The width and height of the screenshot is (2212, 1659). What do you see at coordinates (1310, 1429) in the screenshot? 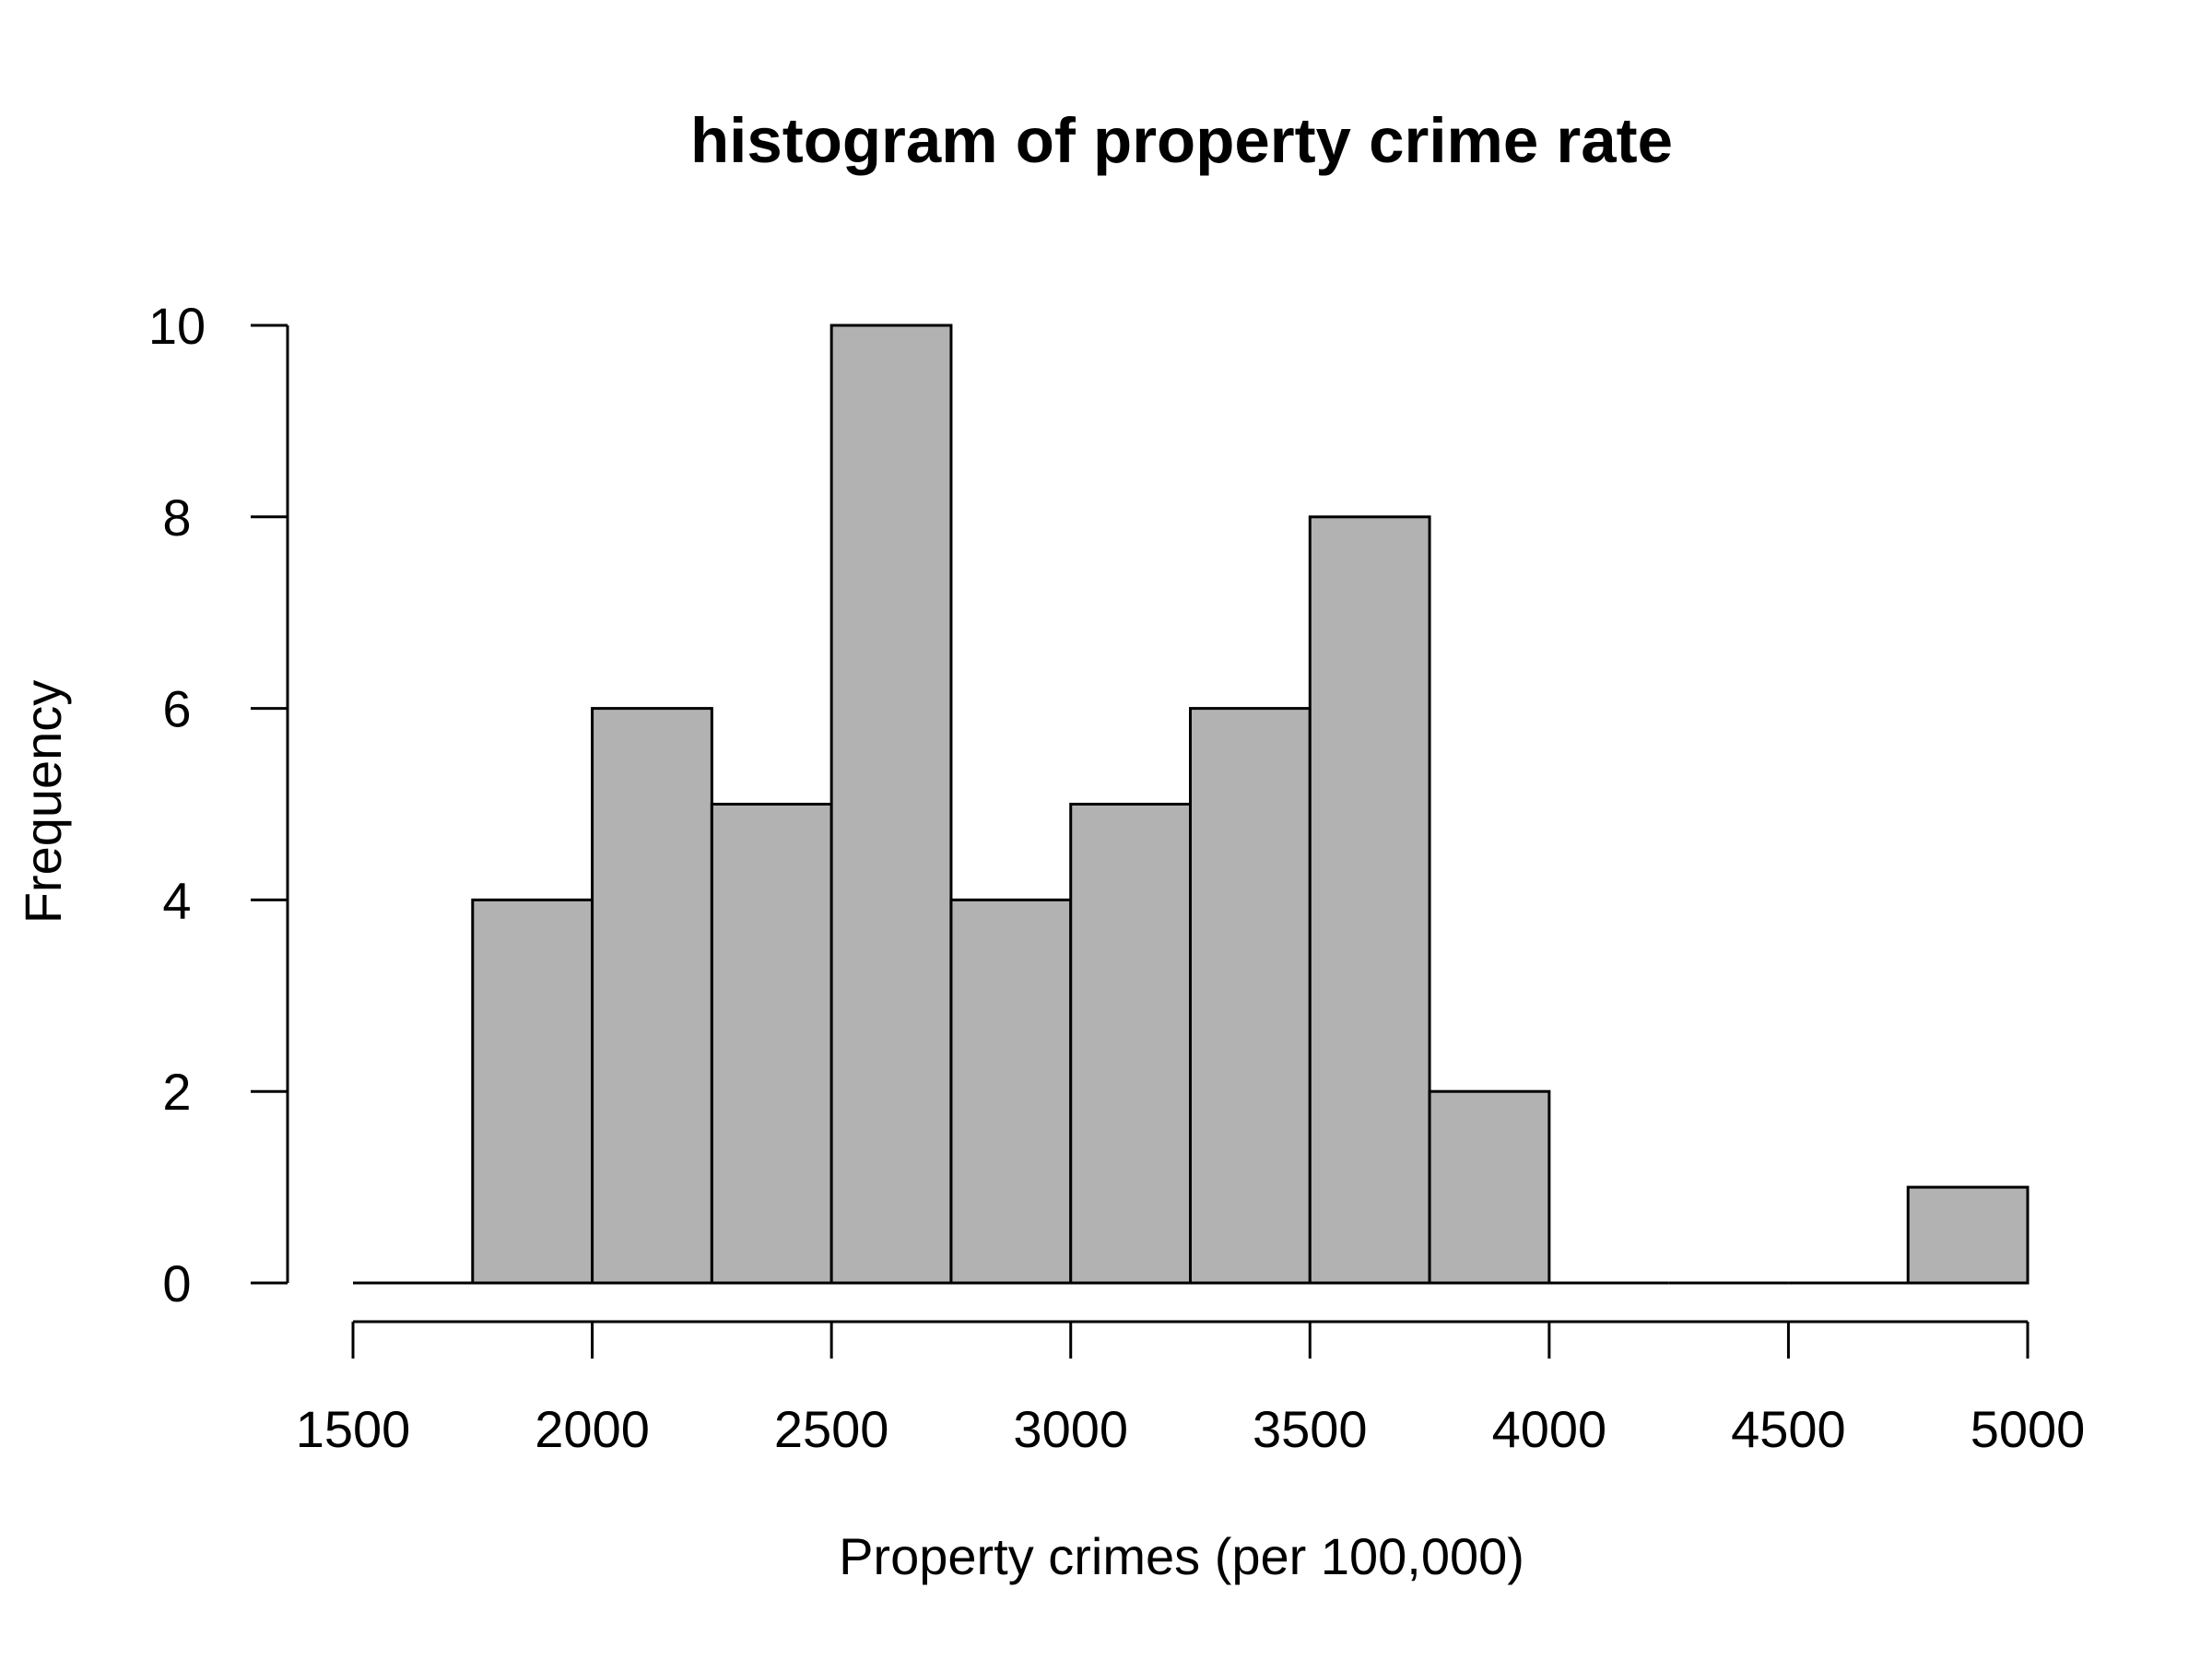
I see `x-tick-label: 3500` at bounding box center [1310, 1429].